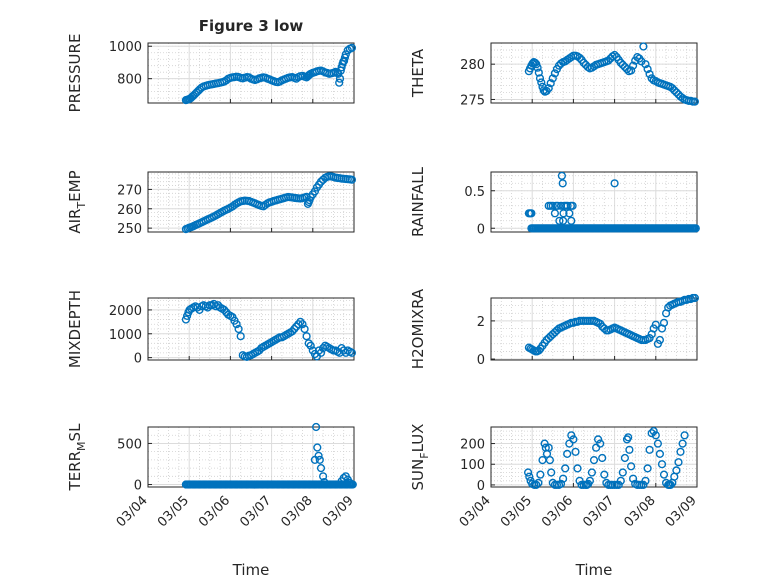 This screenshot has width=778, height=583. Describe the element at coordinates (472, 65) in the screenshot. I see `y-tick-label: 280` at that location.